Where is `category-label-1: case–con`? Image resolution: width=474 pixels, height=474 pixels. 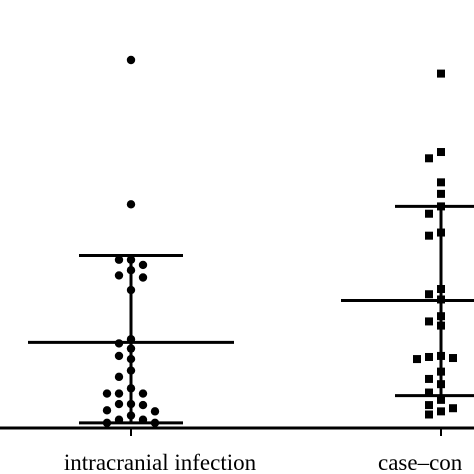
category-label-1: case–con is located at coordinates (420, 462).